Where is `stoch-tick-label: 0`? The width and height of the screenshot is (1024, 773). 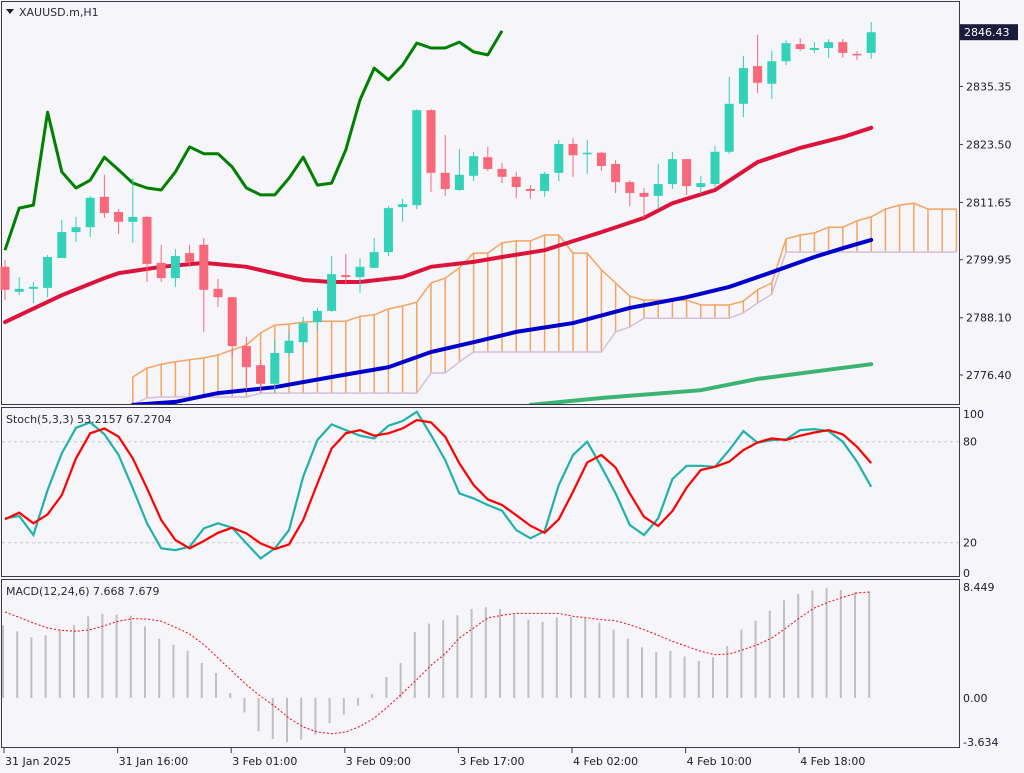
stoch-tick-label: 0 is located at coordinates (966, 573).